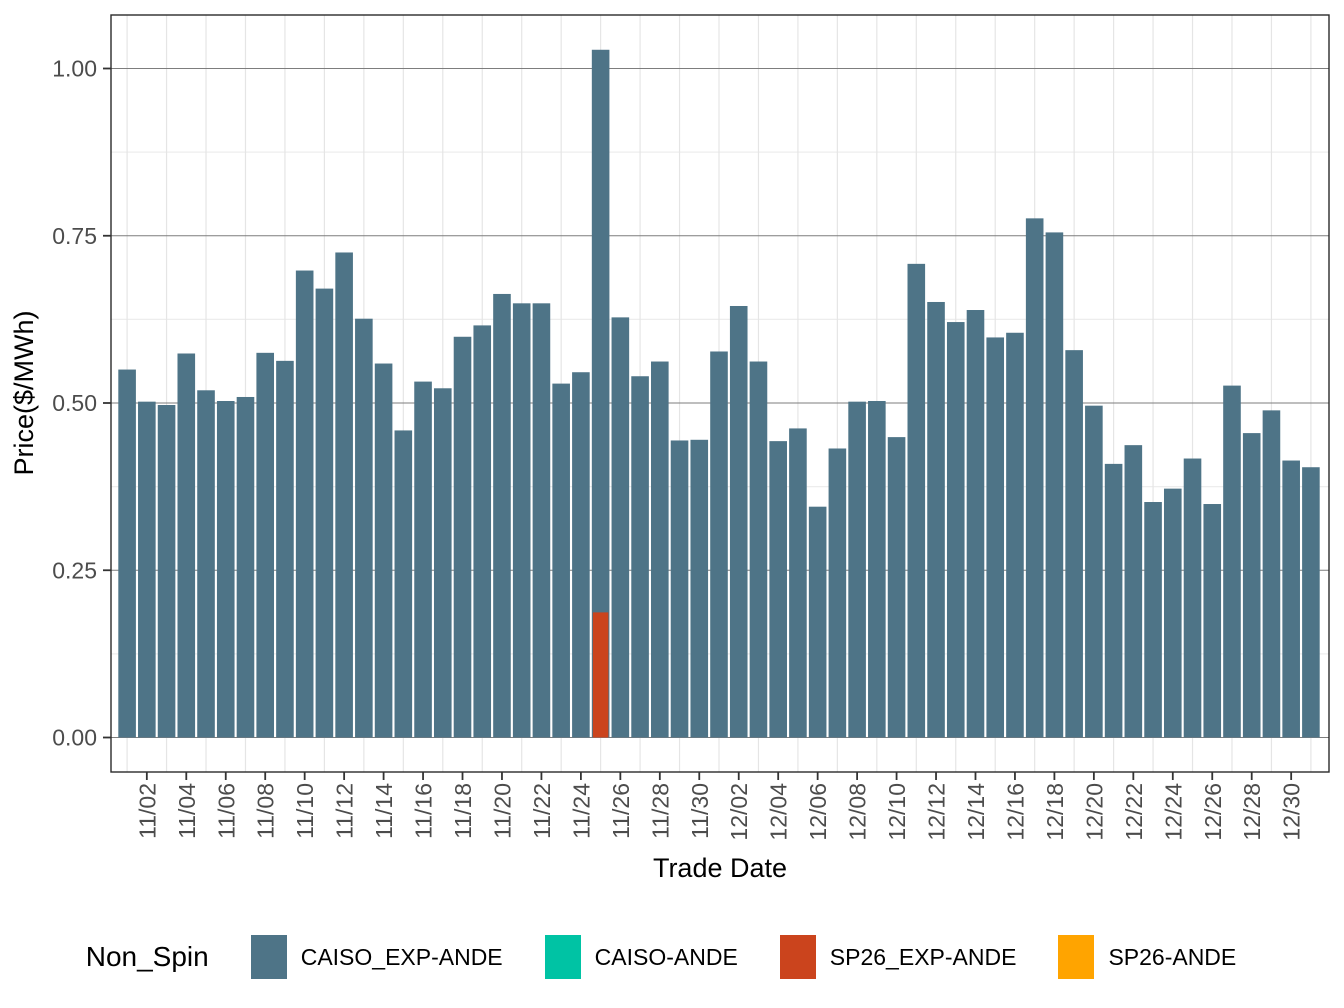 This screenshot has height=1008, width=1344. Describe the element at coordinates (187, 811) in the screenshot. I see `x-tick-label: 11/04` at that location.